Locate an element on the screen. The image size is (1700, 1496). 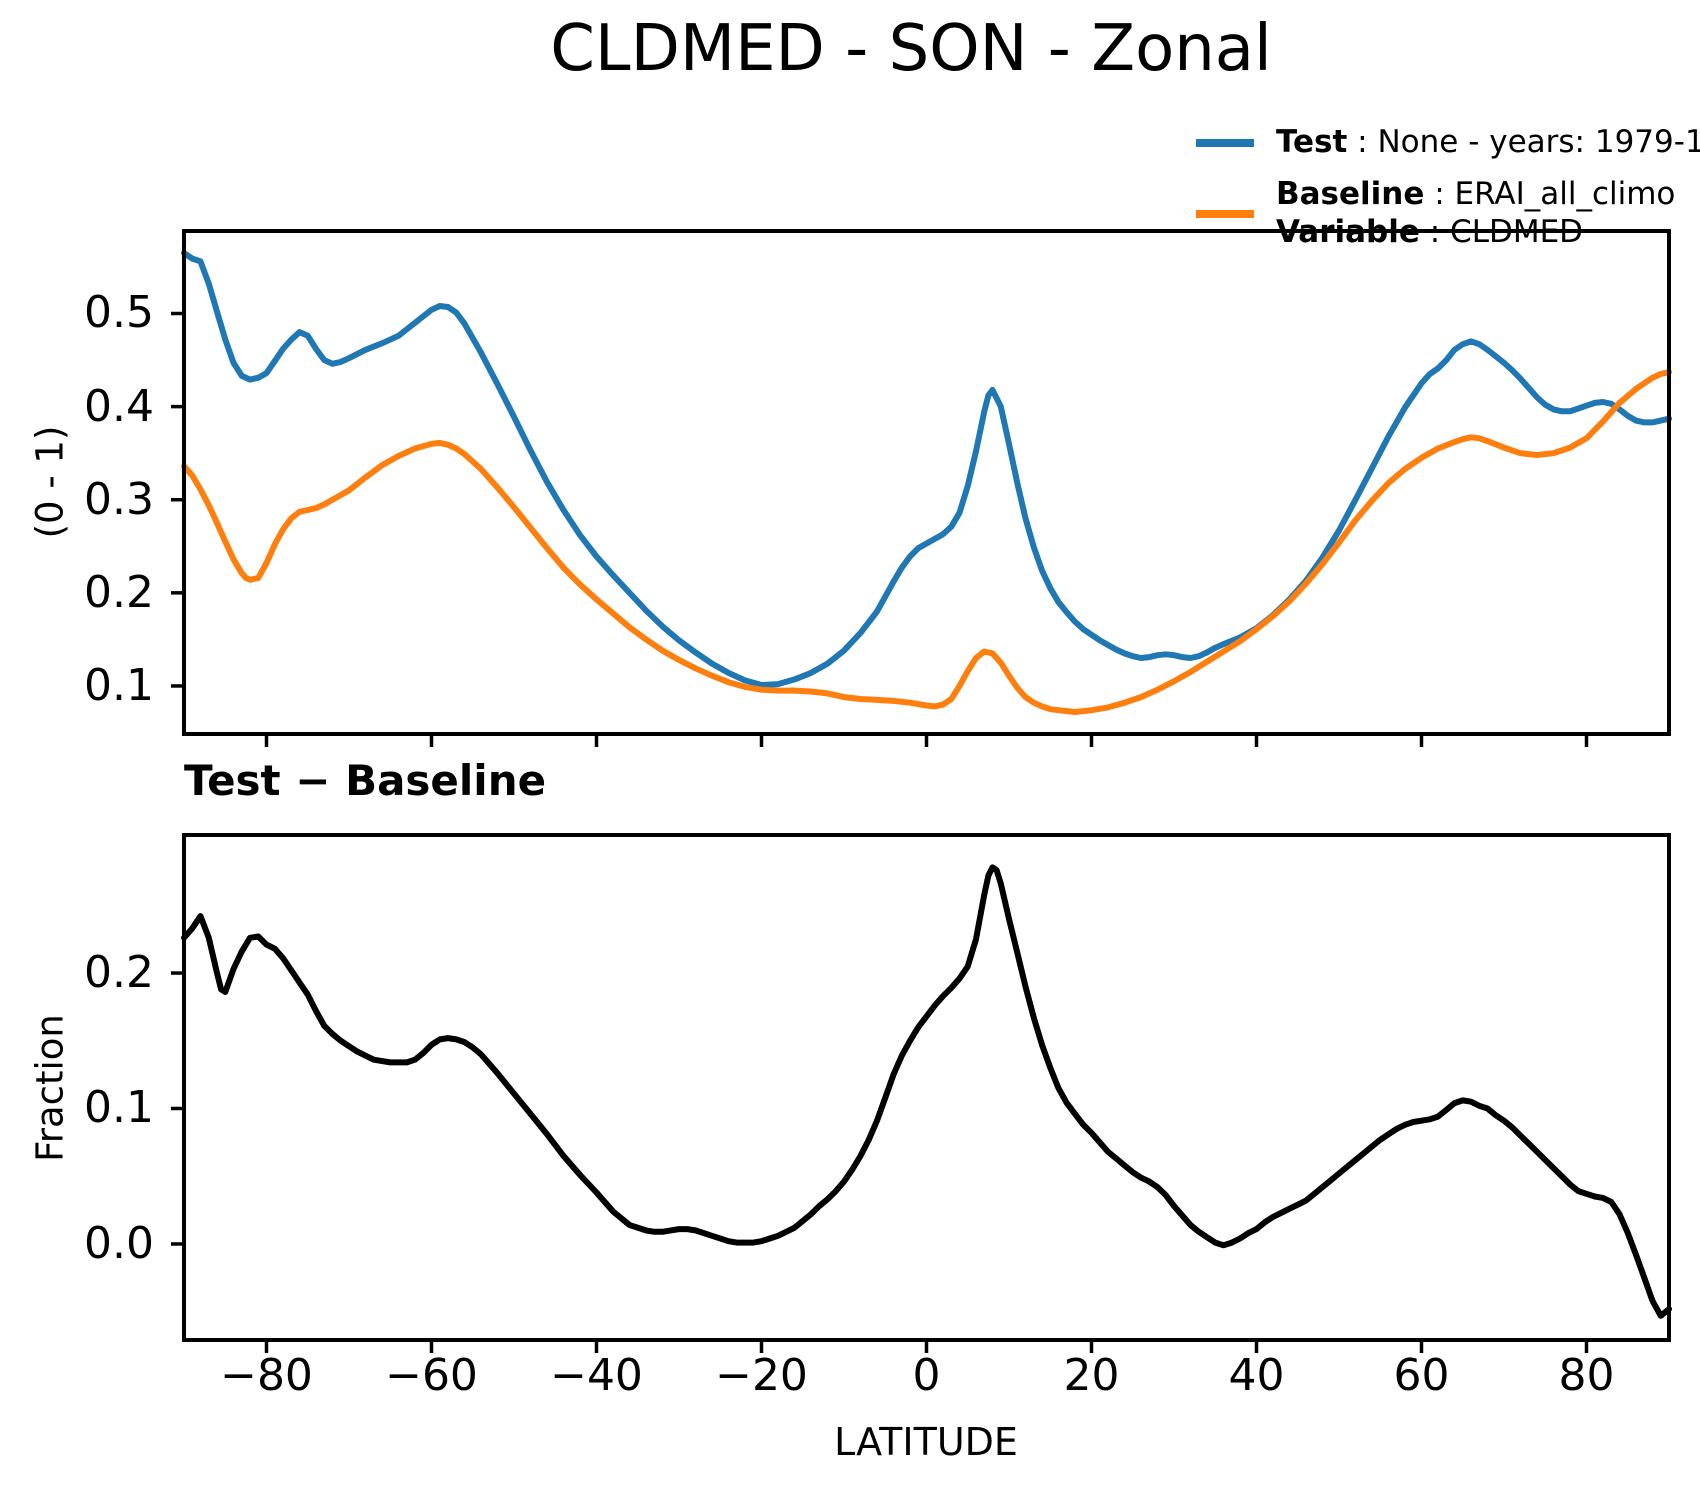
x-tick-label: −40 is located at coordinates (596, 1375).